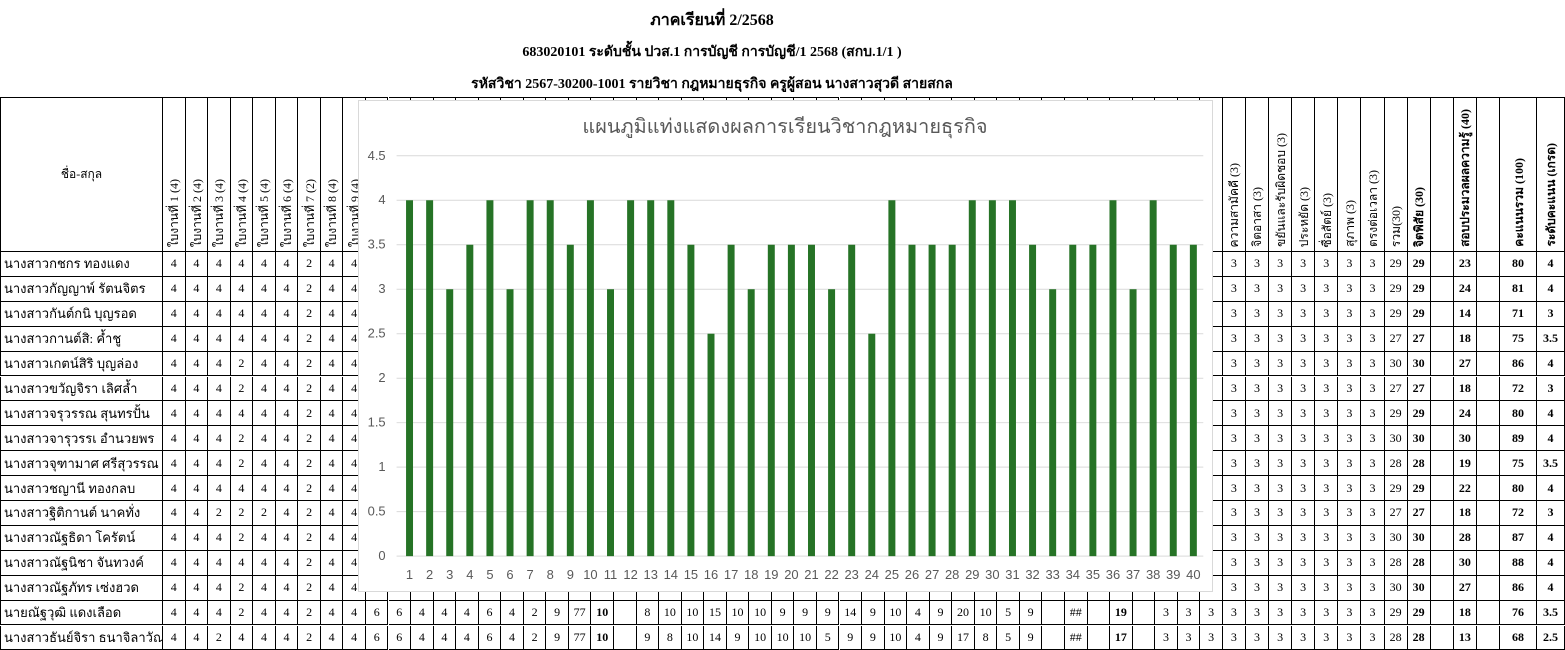  What do you see at coordinates (625, 613) in the screenshot?
I see `score-cell` at bounding box center [625, 613].